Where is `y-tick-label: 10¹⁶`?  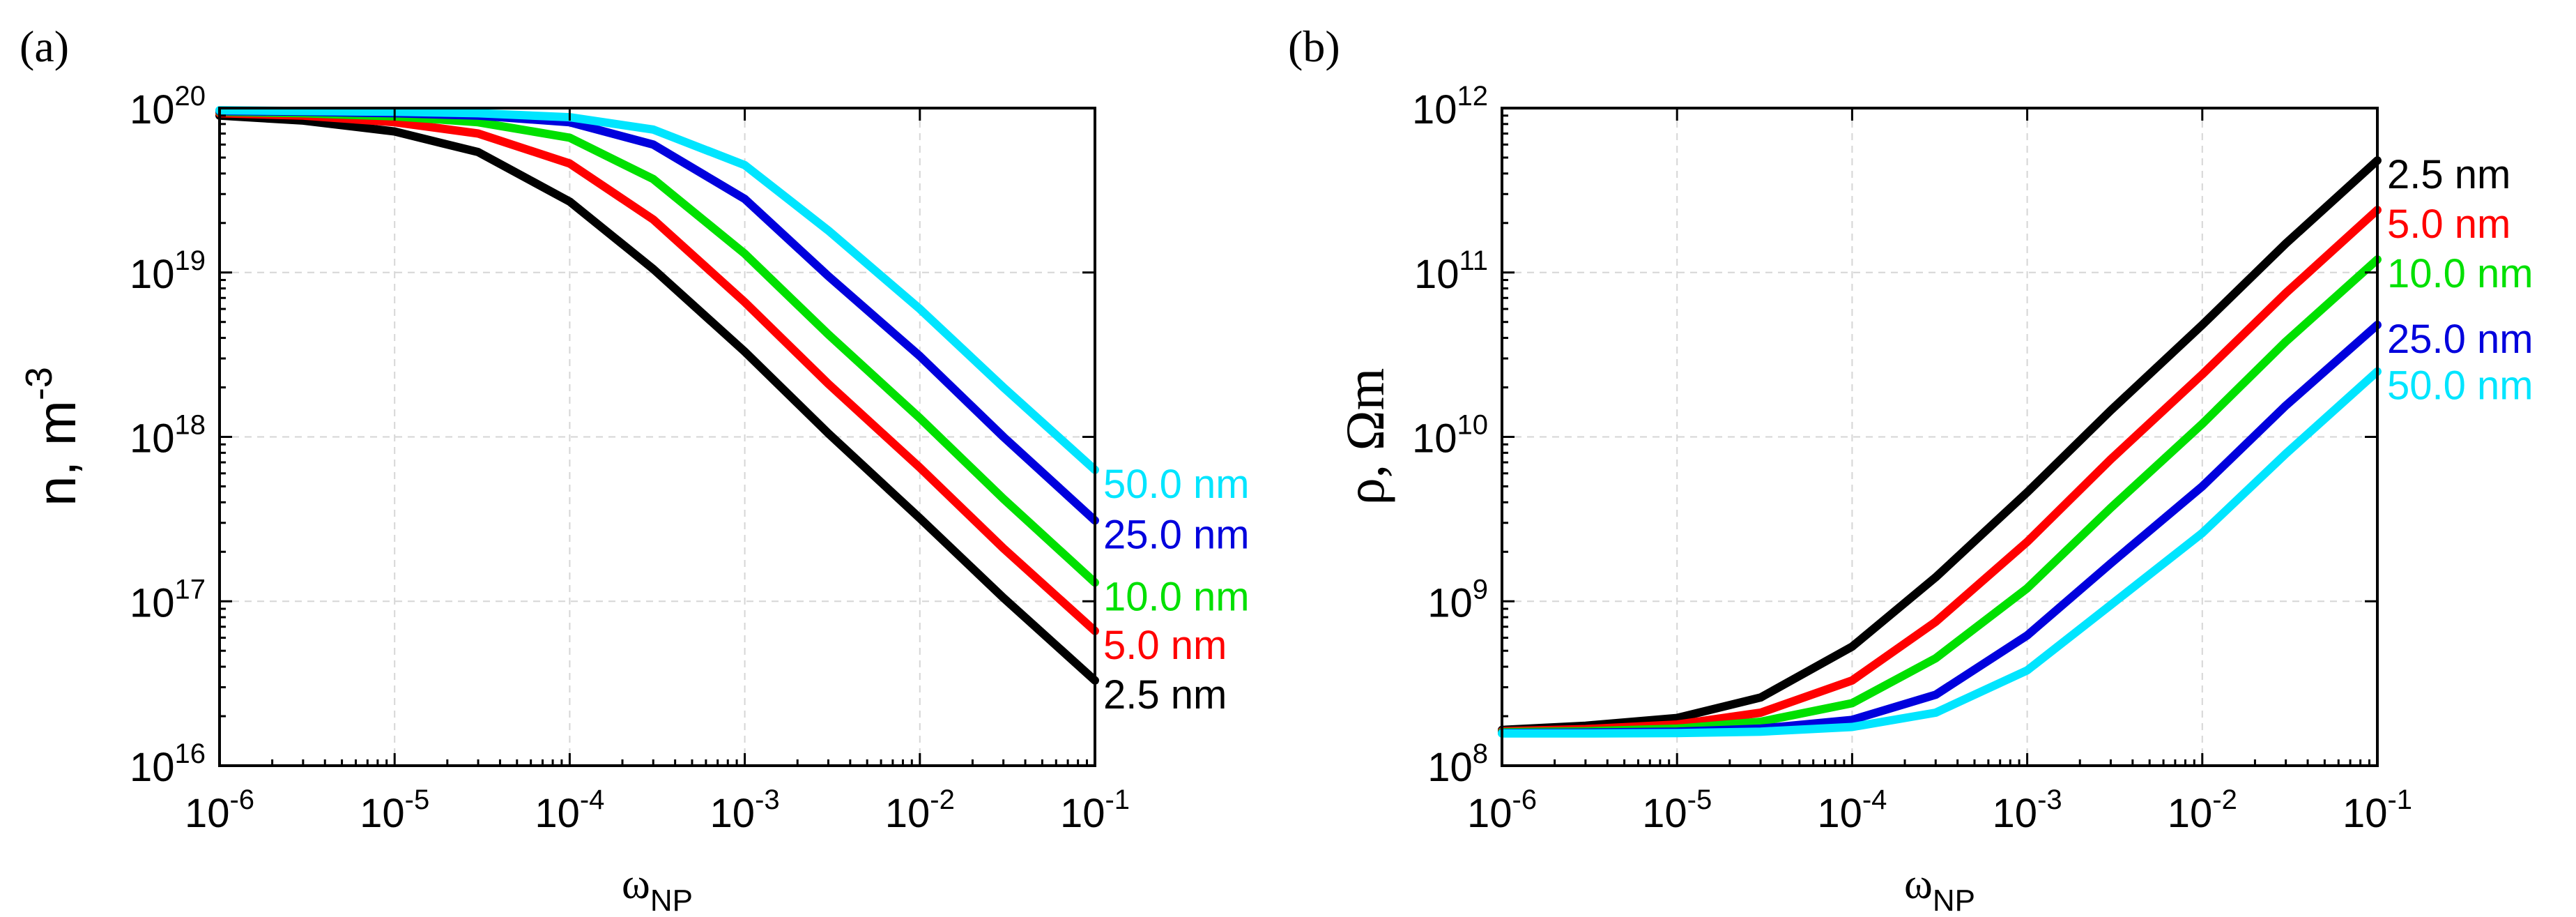 y-tick-label: 10¹⁶ is located at coordinates (168, 764).